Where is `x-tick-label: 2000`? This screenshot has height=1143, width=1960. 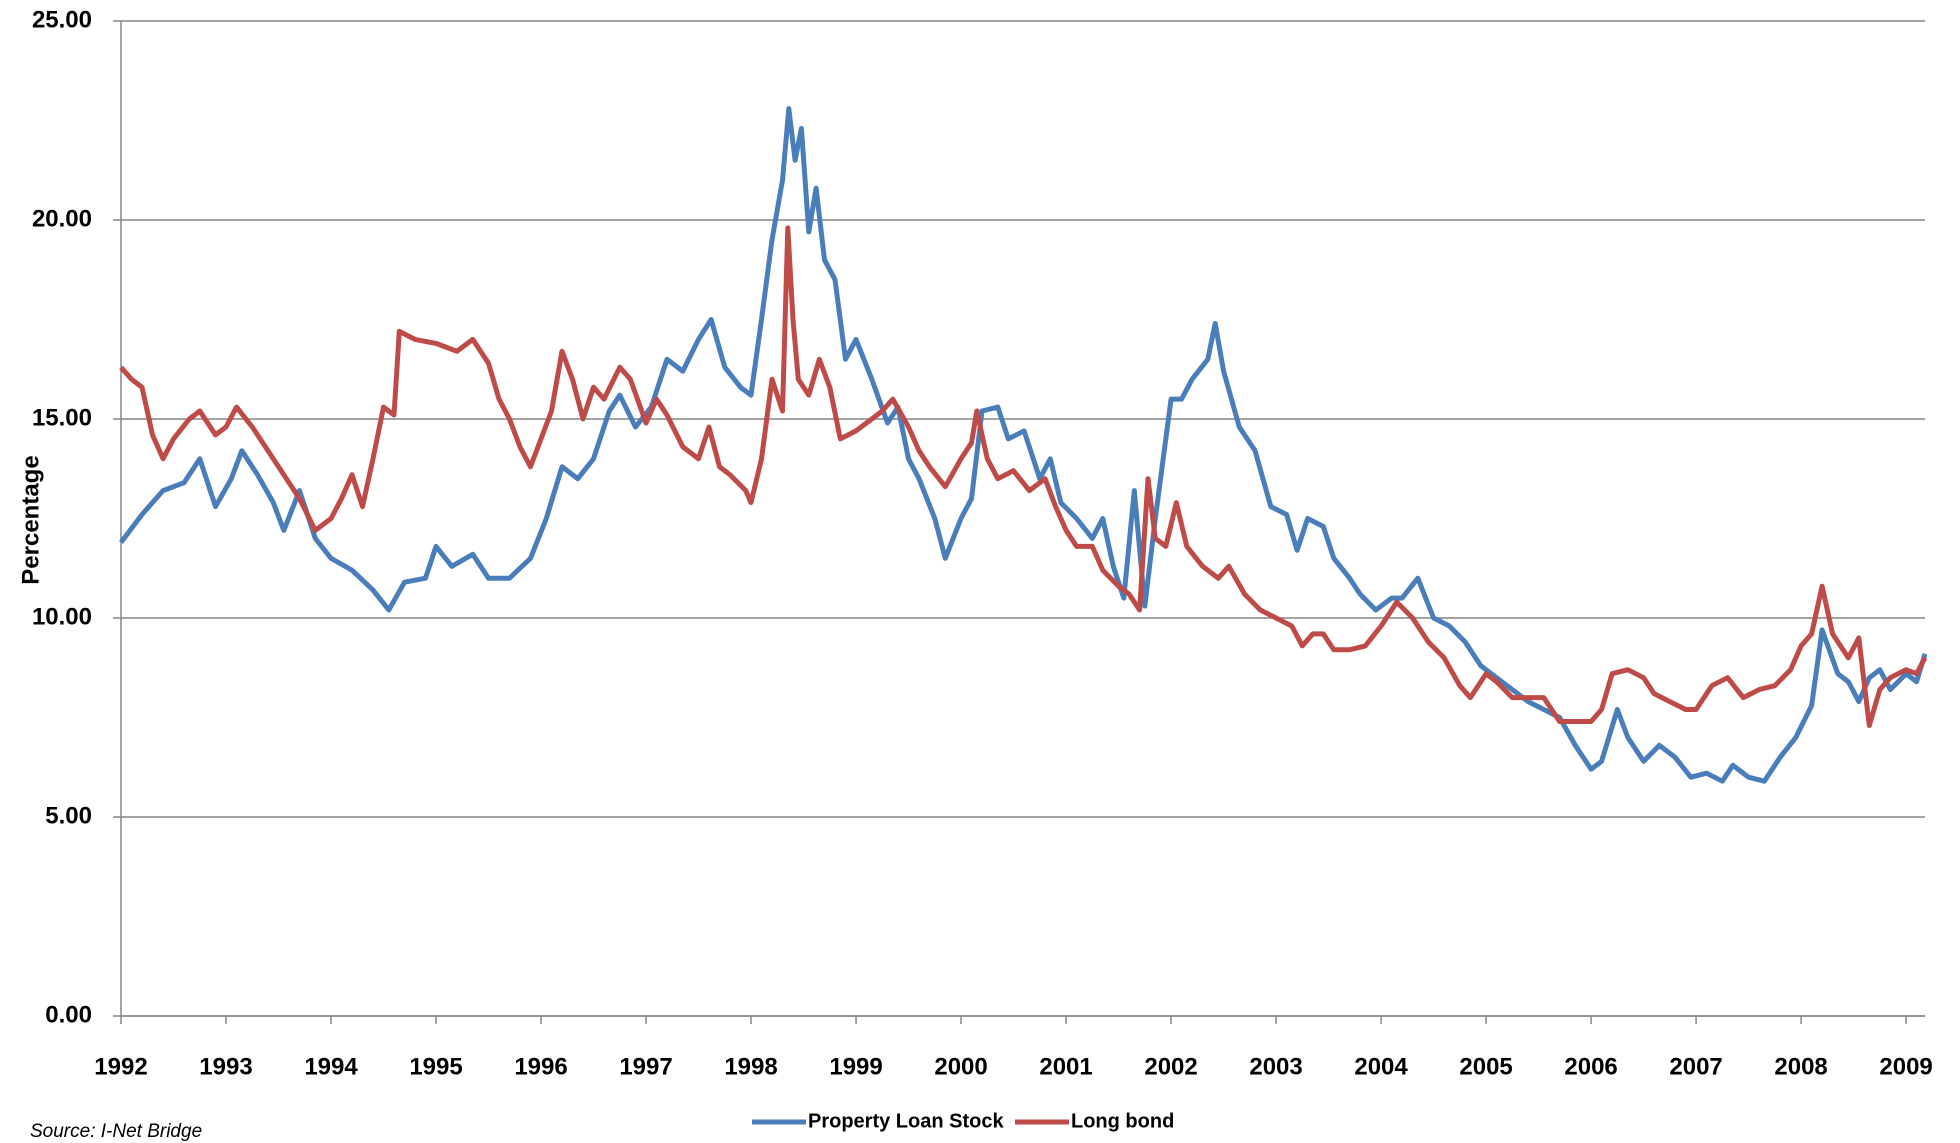
x-tick-label: 2000 is located at coordinates (960, 1066).